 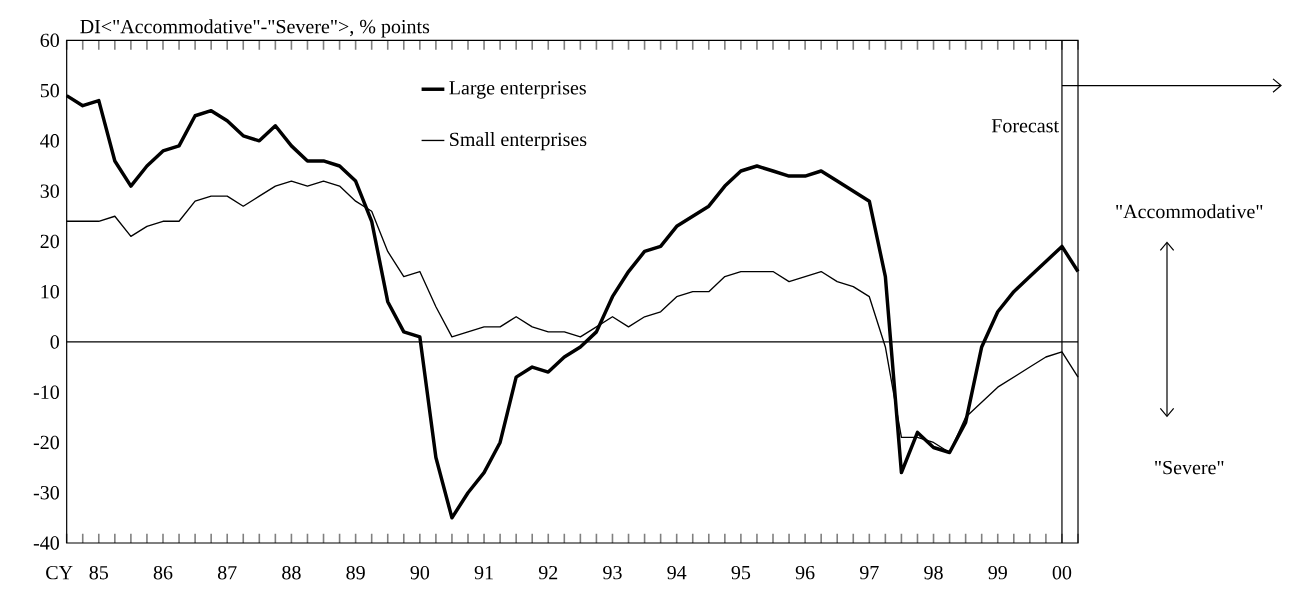 I want to click on x-tick-label: 98, so click(x=933, y=572).